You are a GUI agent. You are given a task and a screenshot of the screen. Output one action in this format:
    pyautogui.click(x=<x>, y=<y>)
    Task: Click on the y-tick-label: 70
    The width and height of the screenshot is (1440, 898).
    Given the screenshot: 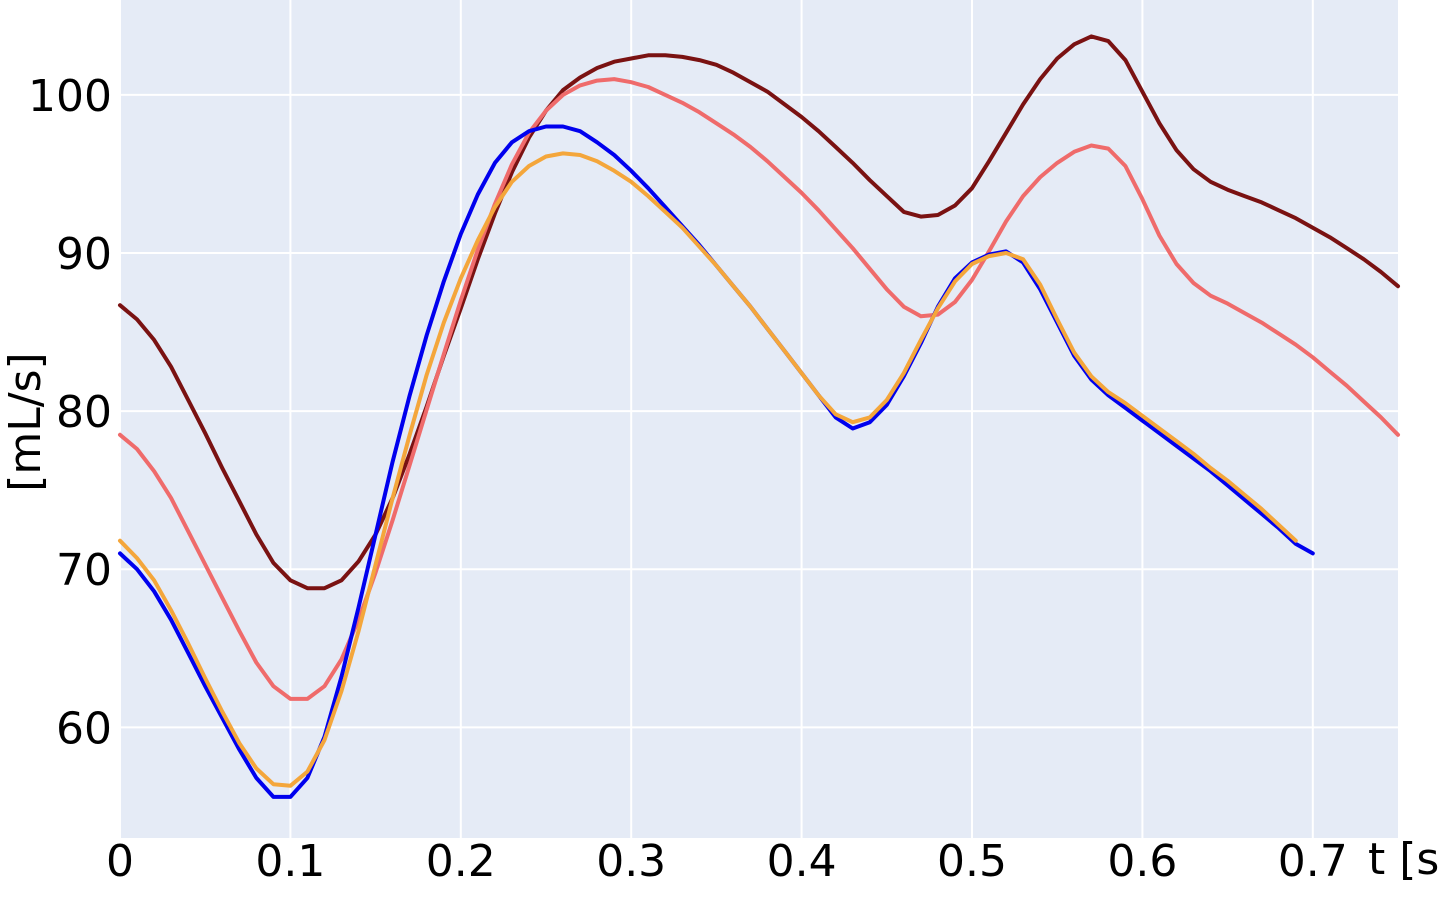 What is the action you would take?
    pyautogui.click(x=84, y=570)
    